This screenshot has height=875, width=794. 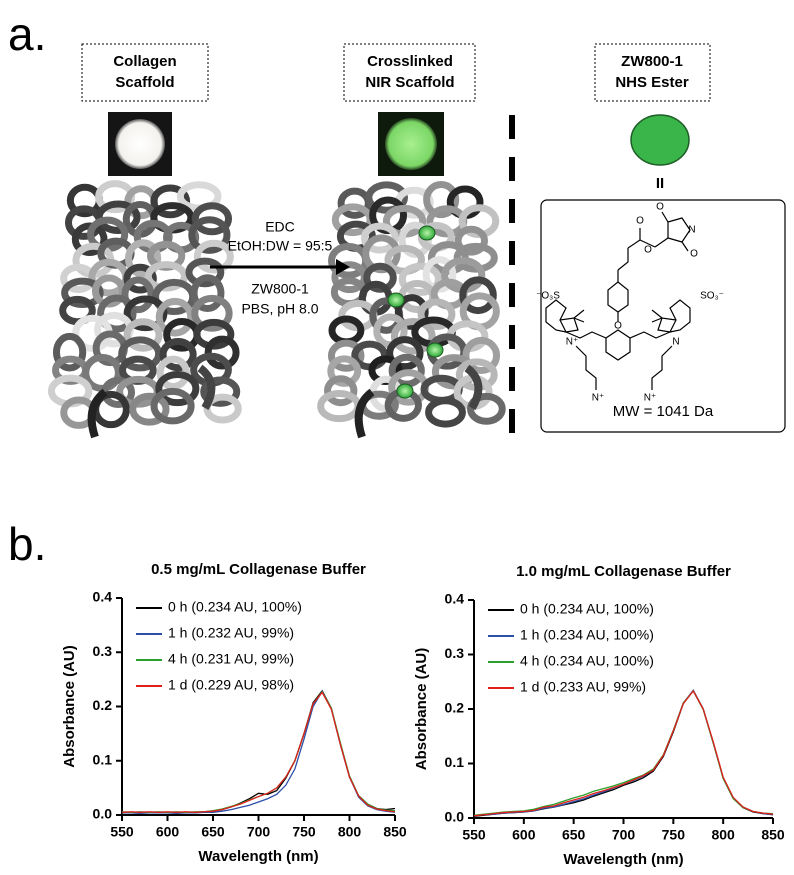 What do you see at coordinates (27, 34) in the screenshot?
I see `panel-label: a.` at bounding box center [27, 34].